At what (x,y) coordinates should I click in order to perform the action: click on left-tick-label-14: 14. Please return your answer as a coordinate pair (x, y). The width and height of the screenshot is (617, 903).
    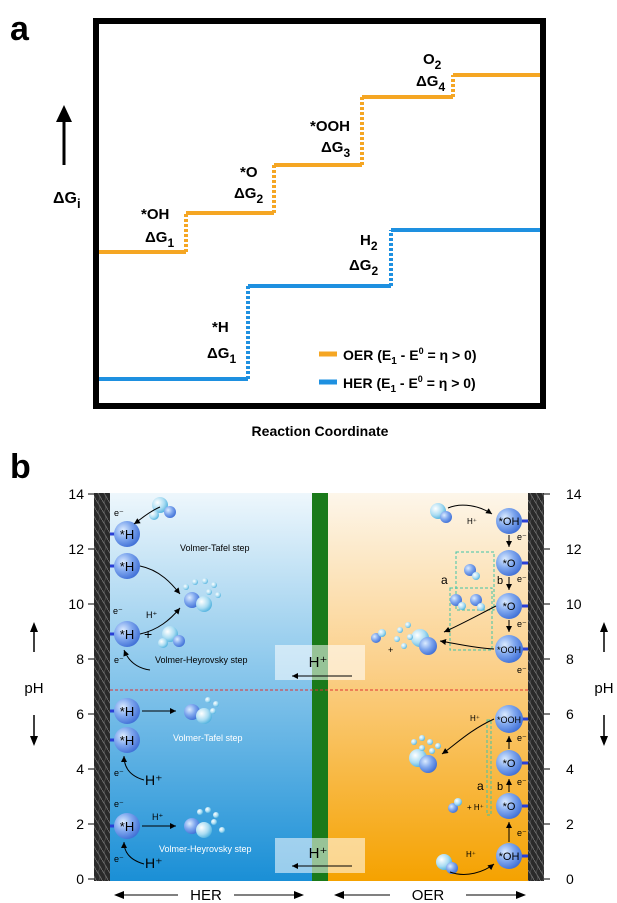
    Looking at the image, I should click on (76, 494).